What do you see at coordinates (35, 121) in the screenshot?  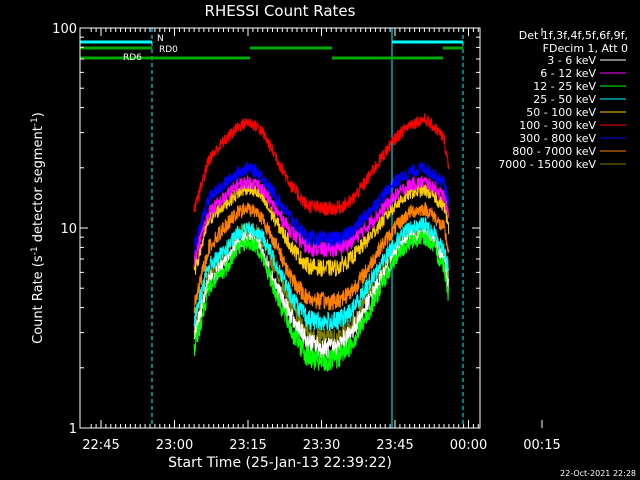 I see `y-axis-label-suffix-superscript: -1` at bounding box center [35, 121].